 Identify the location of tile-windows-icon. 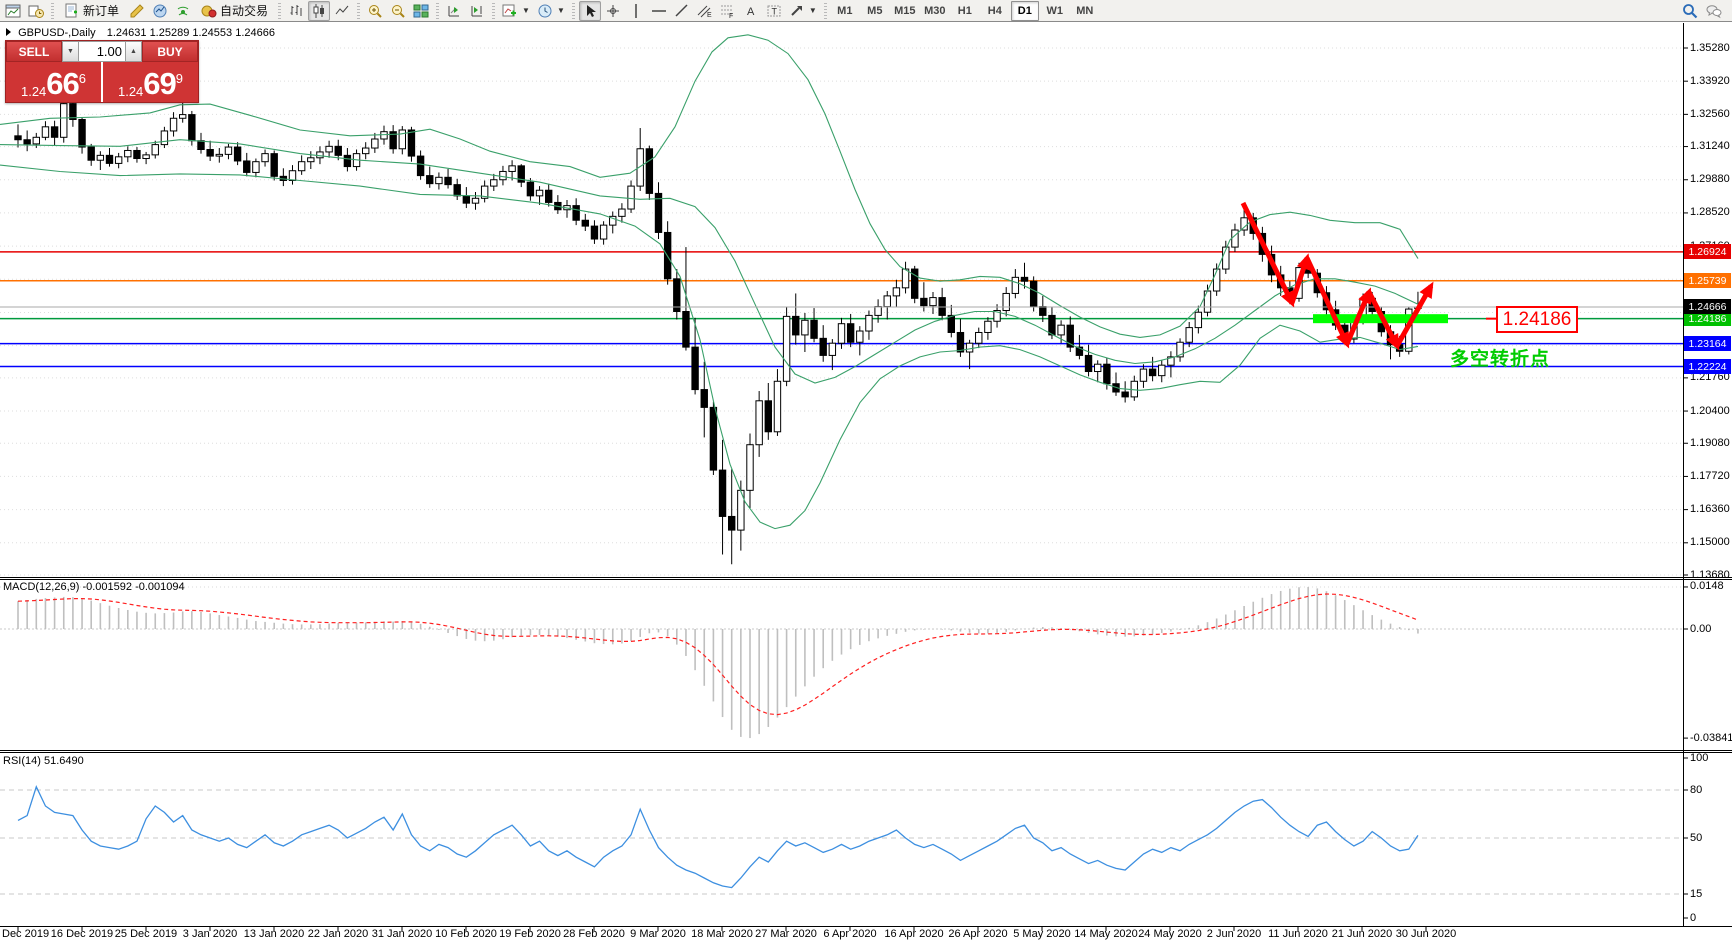
(421, 10).